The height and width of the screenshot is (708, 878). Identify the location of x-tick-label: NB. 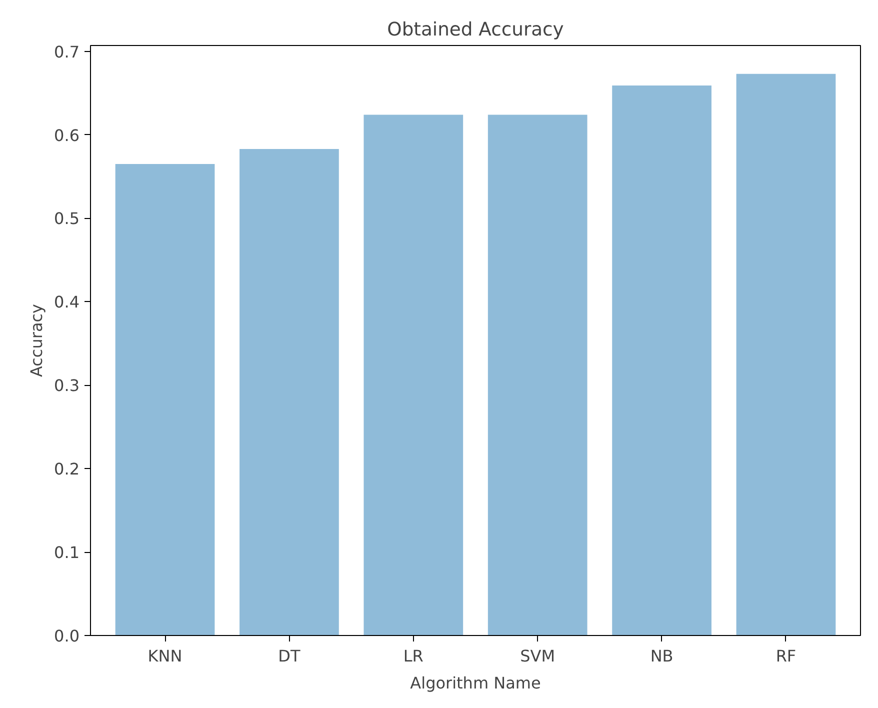
(662, 656).